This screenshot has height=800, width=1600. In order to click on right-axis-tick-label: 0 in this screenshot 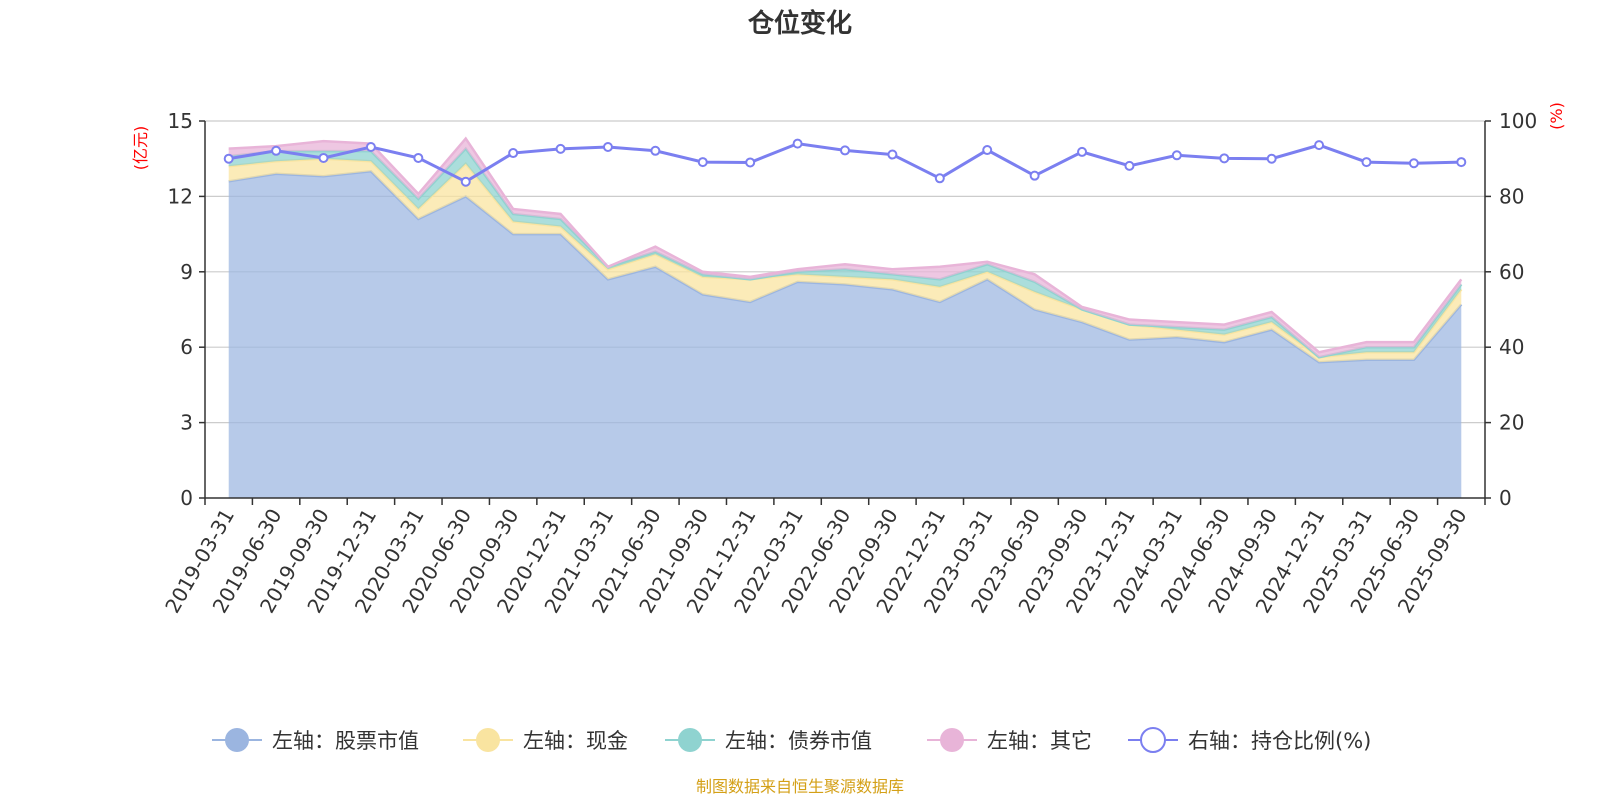, I will do `click(1505, 498)`.